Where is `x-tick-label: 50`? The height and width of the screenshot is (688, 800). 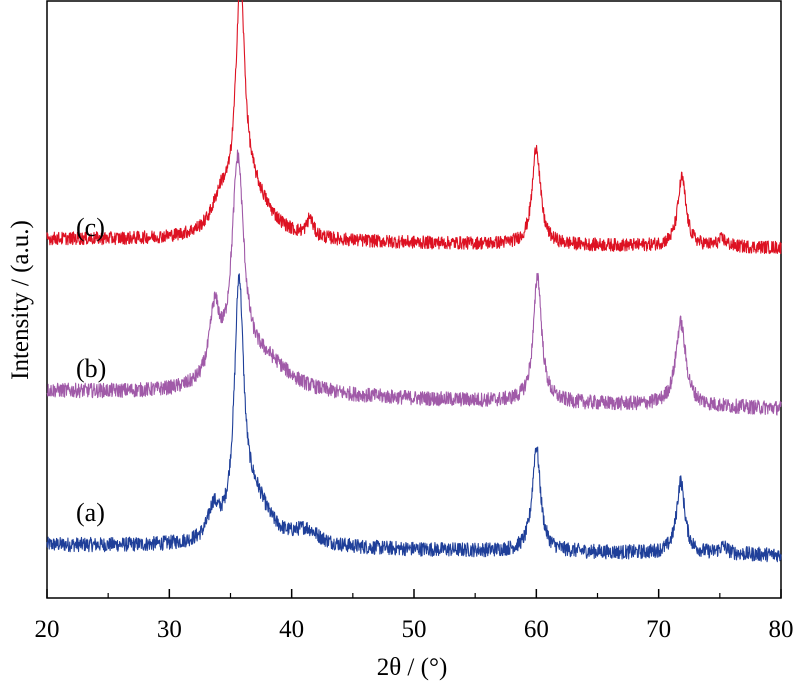
x-tick-label: 50 is located at coordinates (414, 629).